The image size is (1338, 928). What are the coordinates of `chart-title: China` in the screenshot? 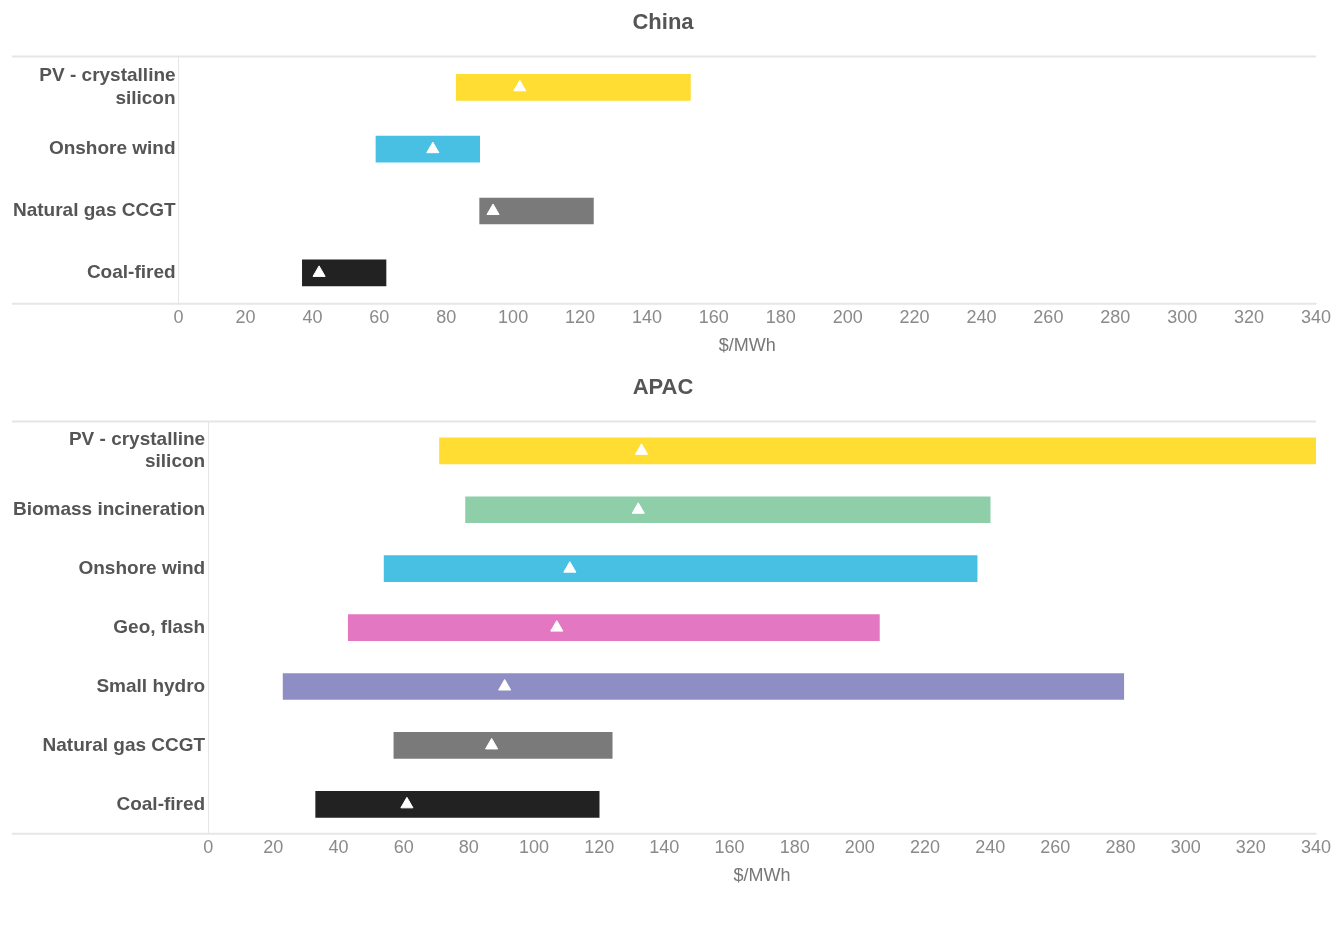 It's located at (663, 22).